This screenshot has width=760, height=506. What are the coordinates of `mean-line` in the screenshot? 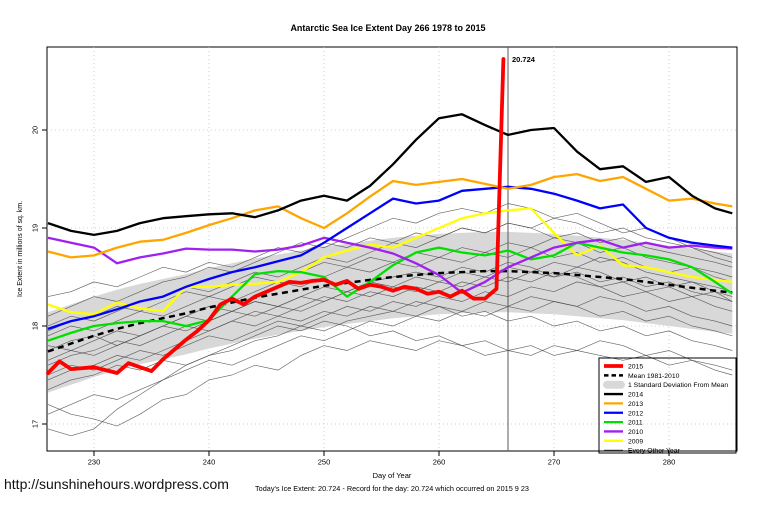 It's located at (390, 311).